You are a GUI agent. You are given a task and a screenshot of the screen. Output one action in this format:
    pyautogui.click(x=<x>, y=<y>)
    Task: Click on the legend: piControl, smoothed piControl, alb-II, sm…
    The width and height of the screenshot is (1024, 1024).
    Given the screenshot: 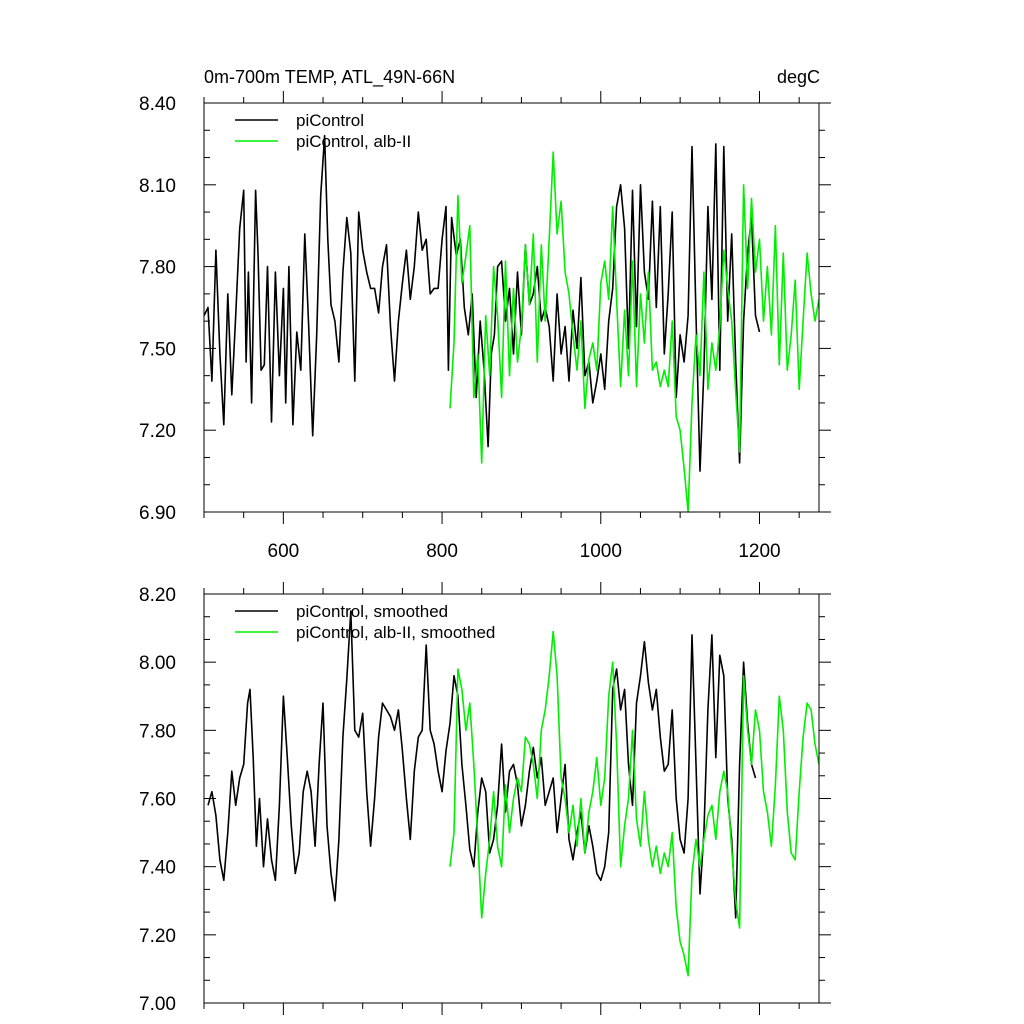 What is the action you would take?
    pyautogui.click(x=365, y=622)
    